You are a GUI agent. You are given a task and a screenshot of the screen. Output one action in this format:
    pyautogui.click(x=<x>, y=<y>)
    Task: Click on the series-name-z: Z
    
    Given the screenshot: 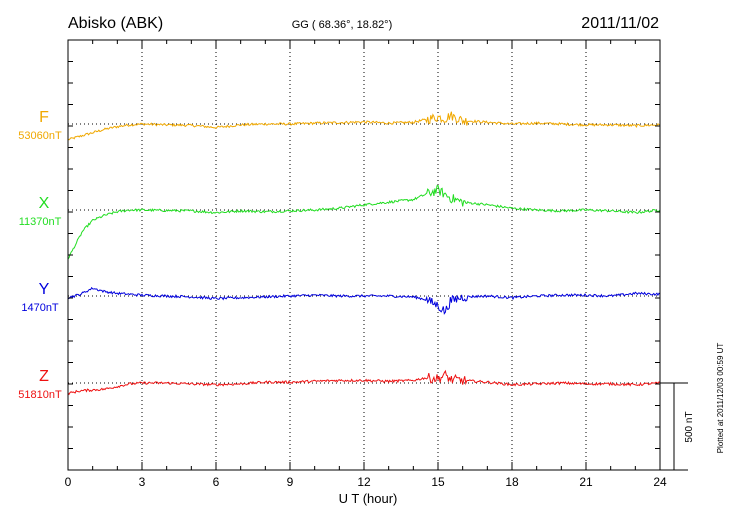 What is the action you would take?
    pyautogui.click(x=44, y=376)
    